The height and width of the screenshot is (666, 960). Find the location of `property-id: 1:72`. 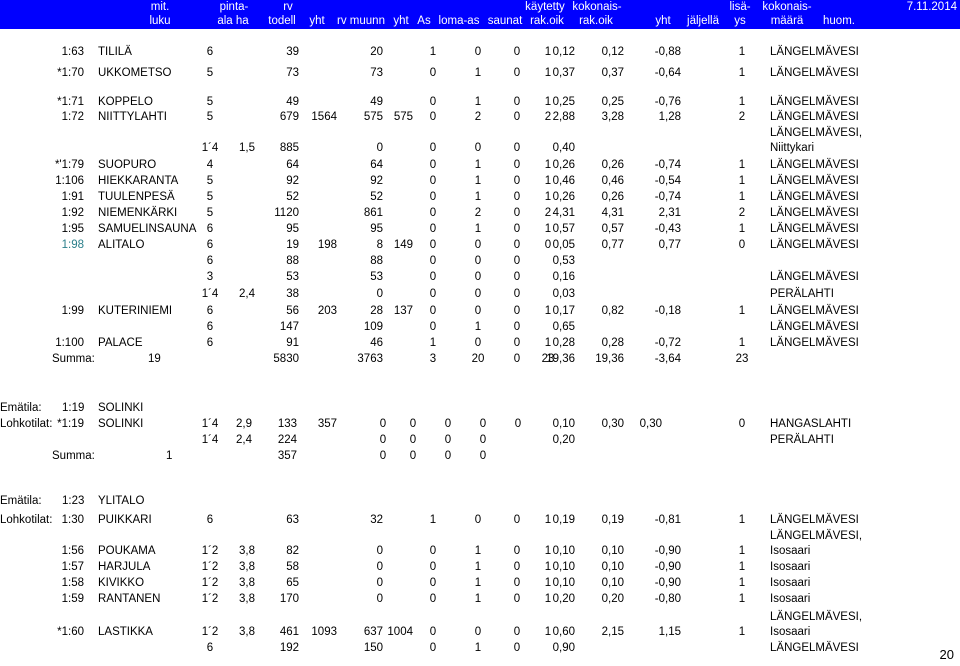

property-id: 1:72 is located at coordinates (72, 117).